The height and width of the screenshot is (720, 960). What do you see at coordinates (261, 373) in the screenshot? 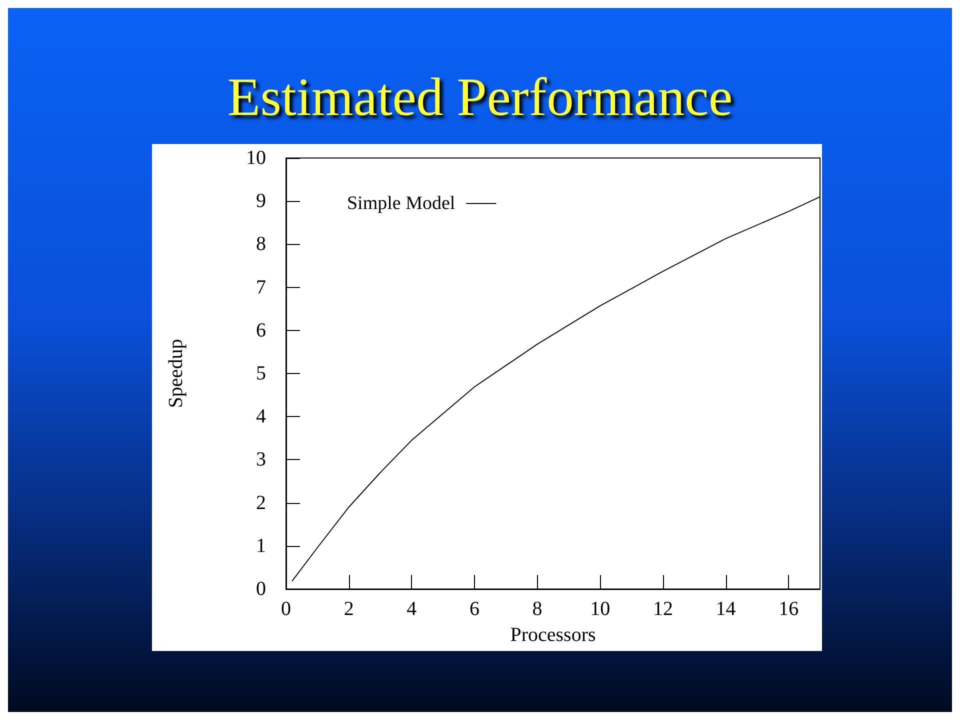
I see `y-tick-label: 5` at bounding box center [261, 373].